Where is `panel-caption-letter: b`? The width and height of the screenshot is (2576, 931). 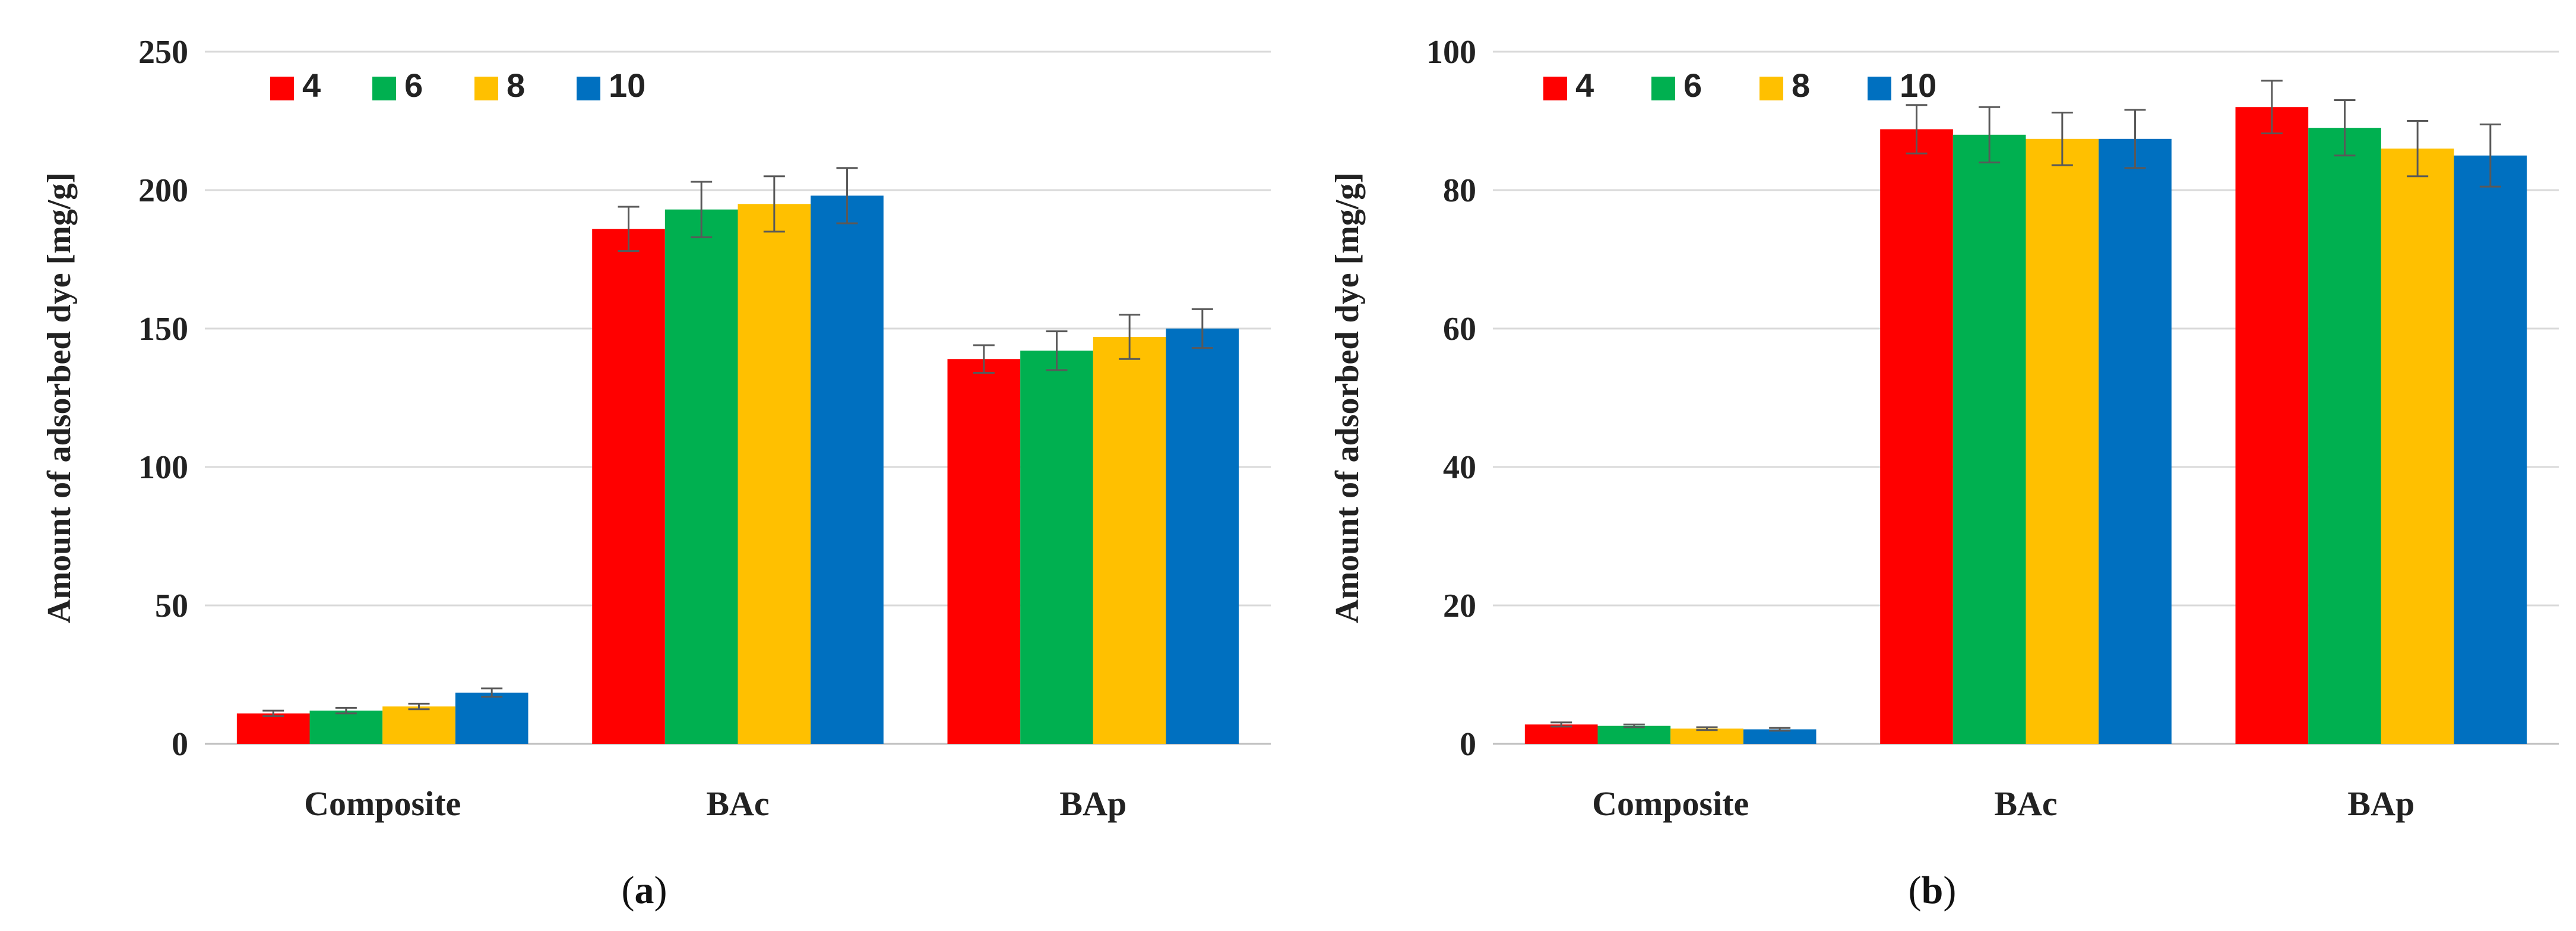 panel-caption-letter: b is located at coordinates (1933, 890).